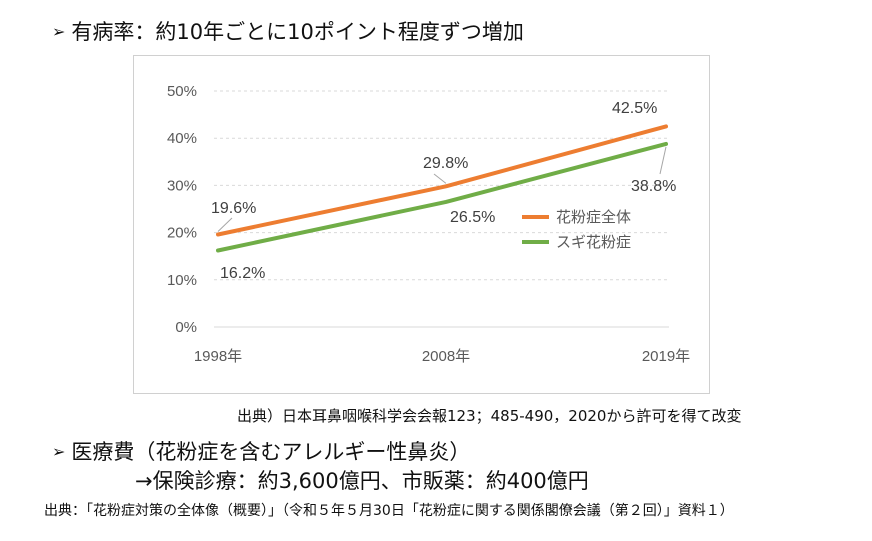 Image resolution: width=872 pixels, height=541 pixels. What do you see at coordinates (182, 138) in the screenshot?
I see `y-tick-label: 40%` at bounding box center [182, 138].